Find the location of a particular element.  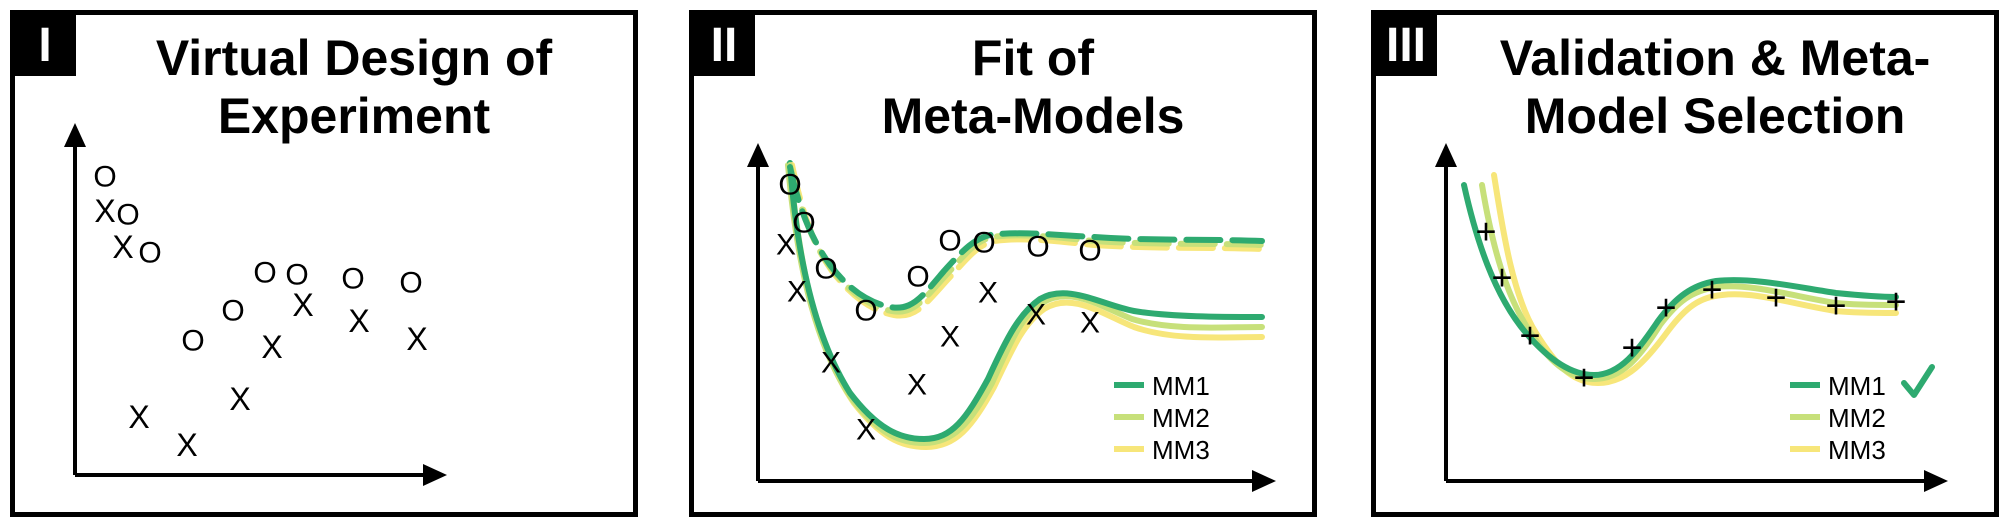

panel-title-line2: Meta-Models is located at coordinates (1033, 116).